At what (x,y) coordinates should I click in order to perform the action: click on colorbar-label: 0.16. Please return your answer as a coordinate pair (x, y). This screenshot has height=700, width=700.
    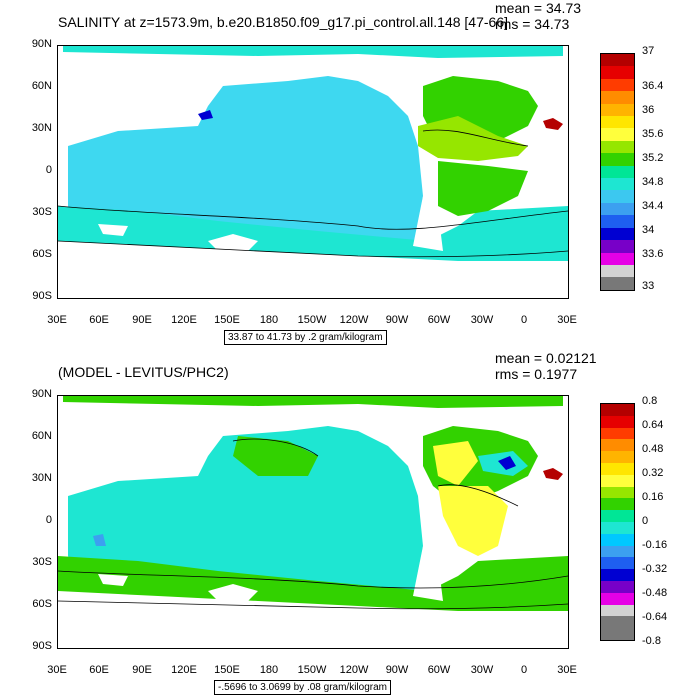
    Looking at the image, I should click on (653, 497).